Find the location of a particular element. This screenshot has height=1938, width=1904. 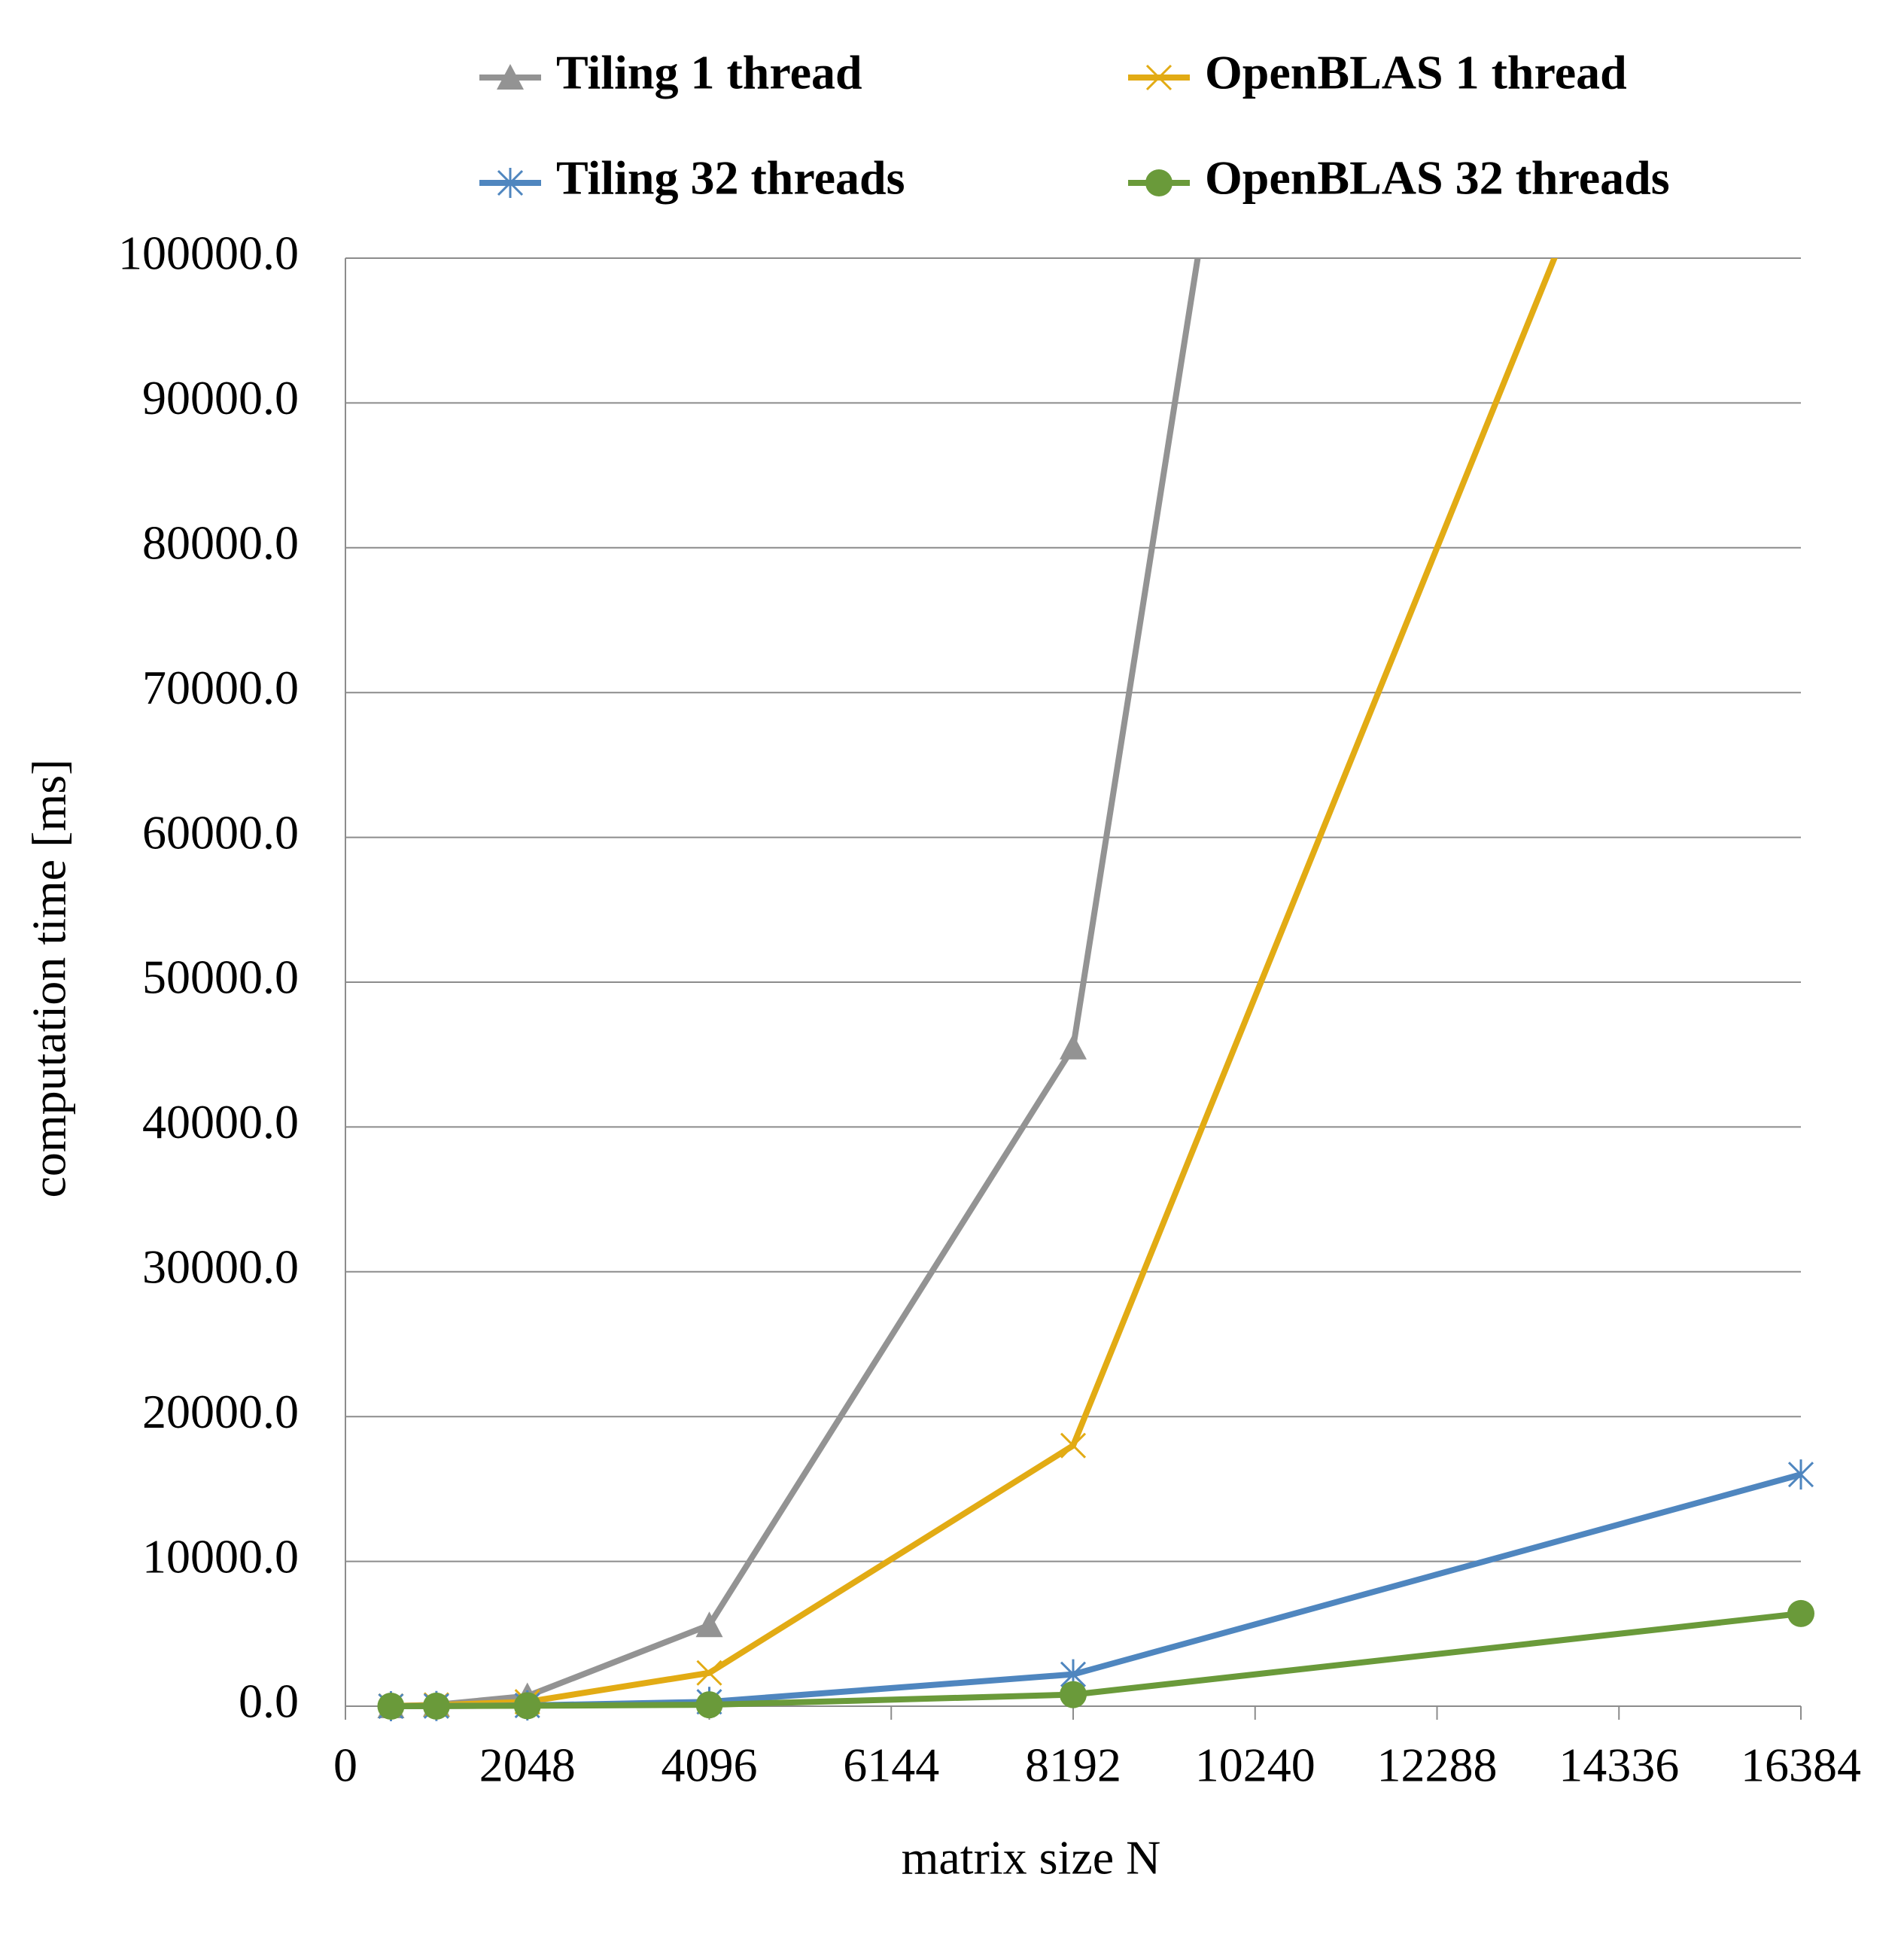

x-tick-label: 14336 is located at coordinates (1619, 1766).